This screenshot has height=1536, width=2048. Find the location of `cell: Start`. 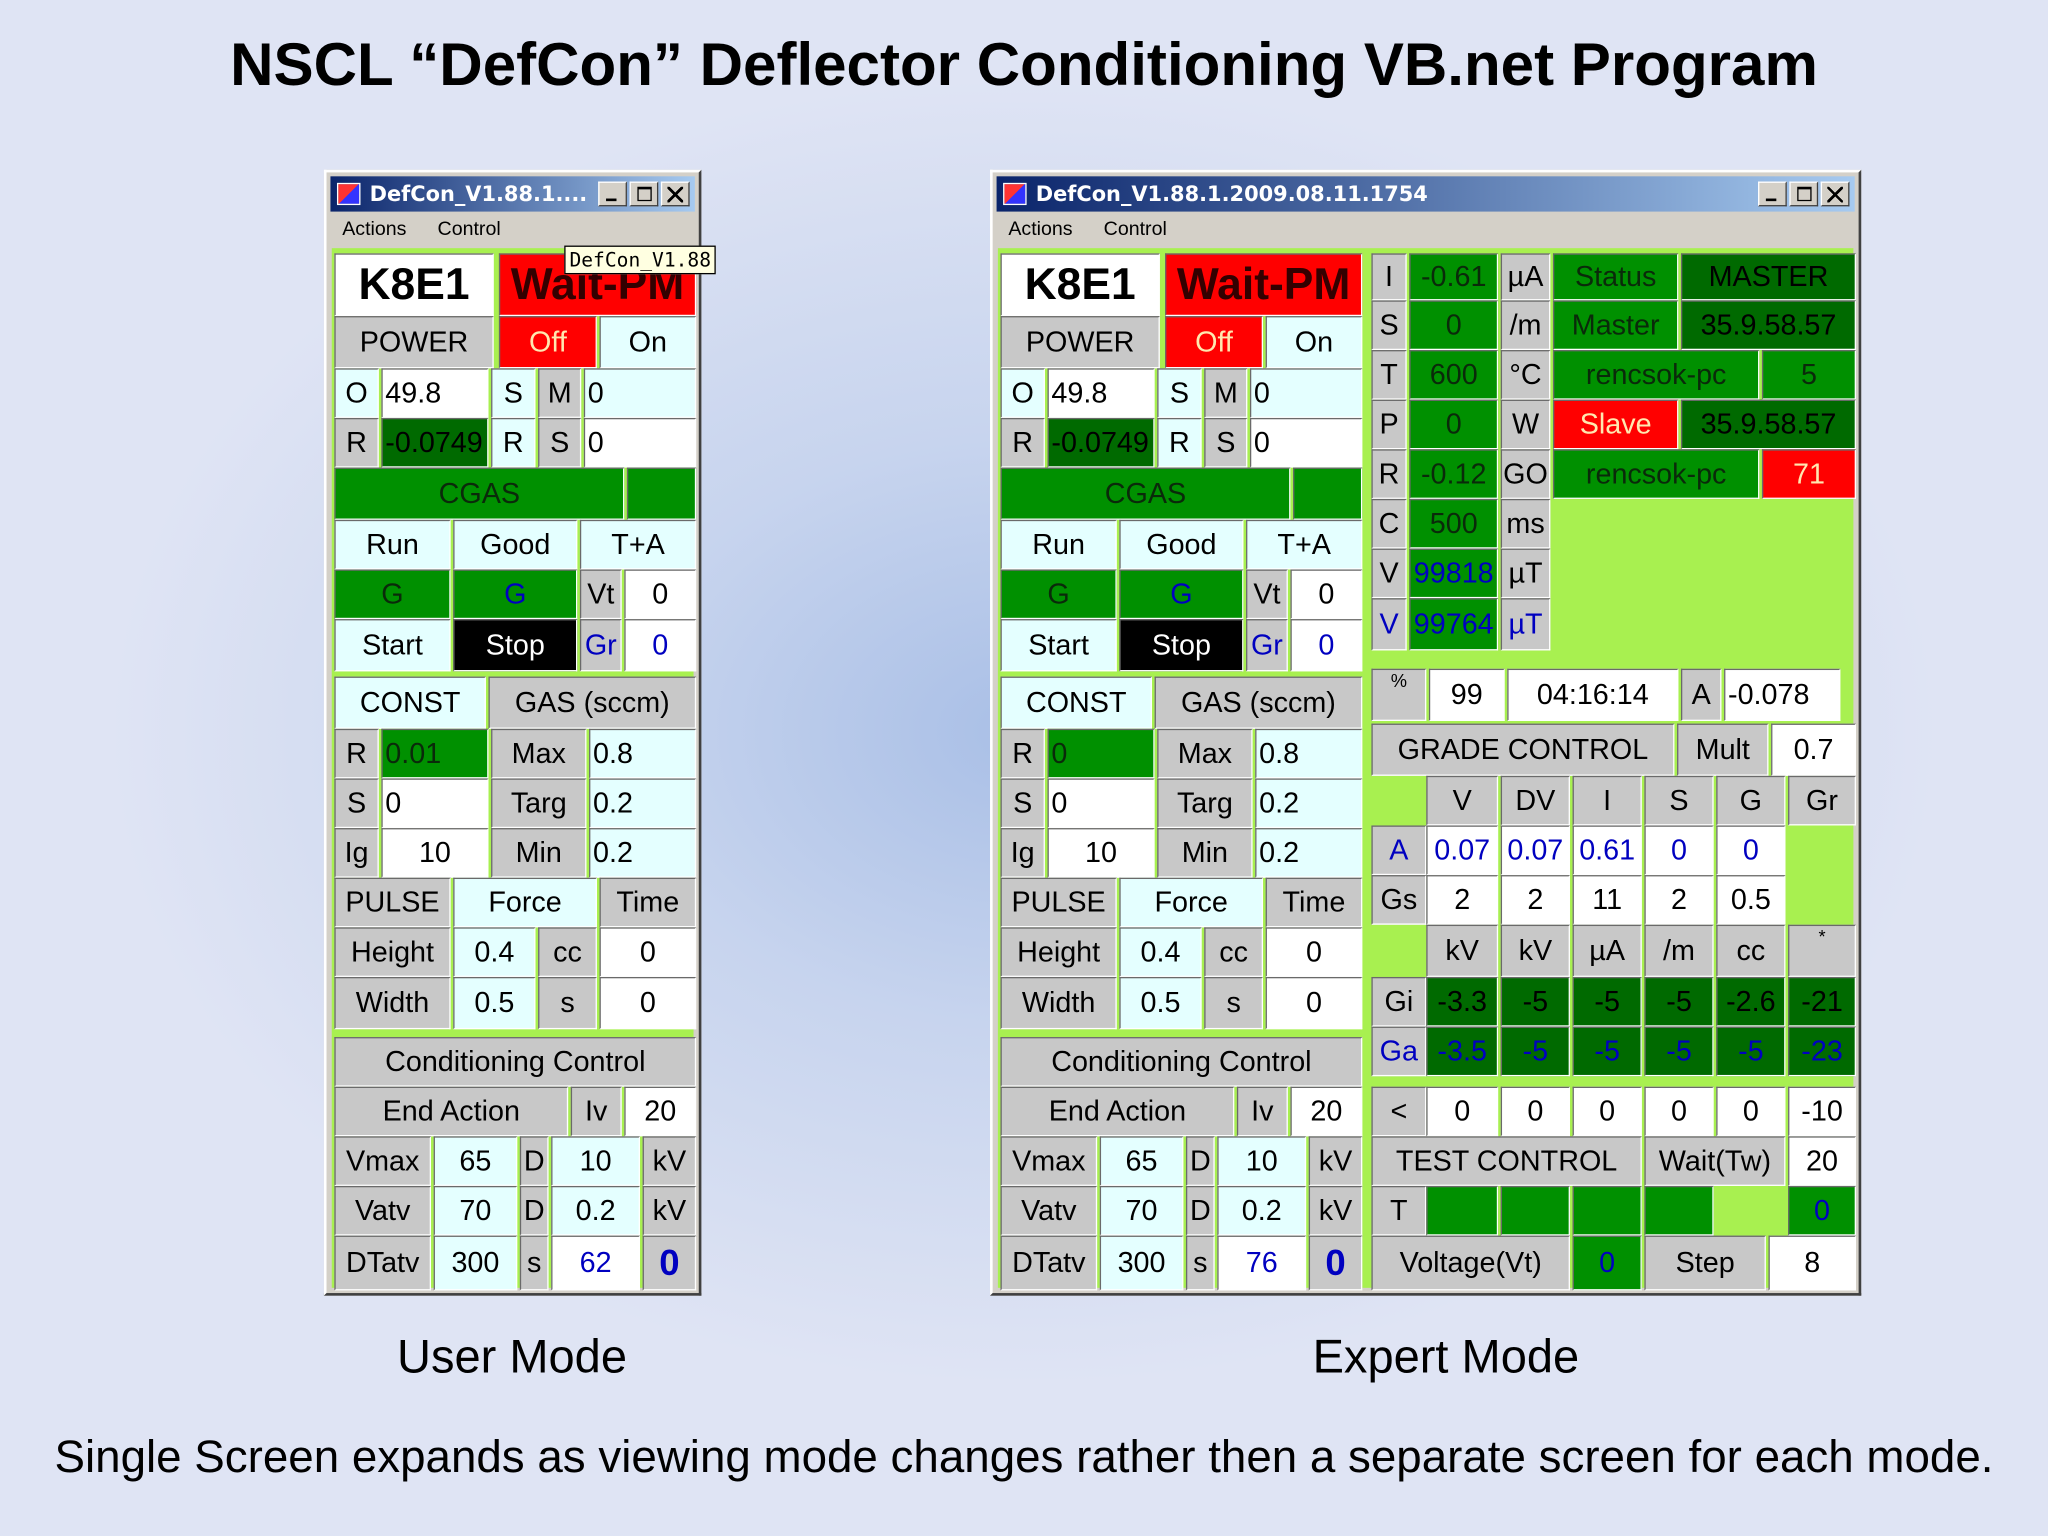

cell: Start is located at coordinates (392, 645).